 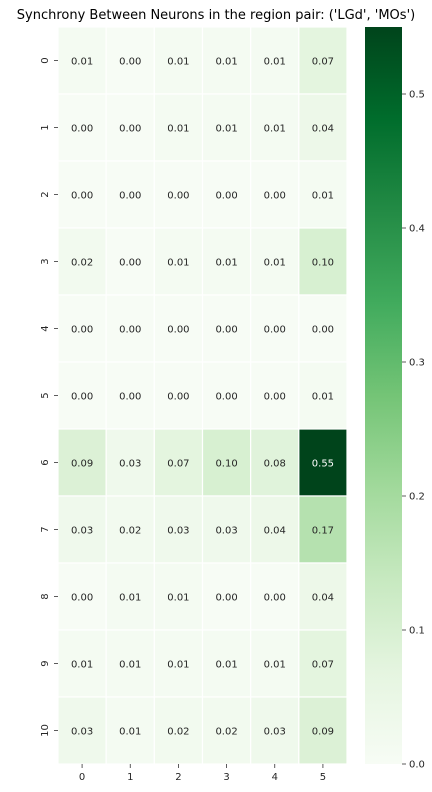 What do you see at coordinates (45, 194) in the screenshot?
I see `y-tick-label: 2` at bounding box center [45, 194].